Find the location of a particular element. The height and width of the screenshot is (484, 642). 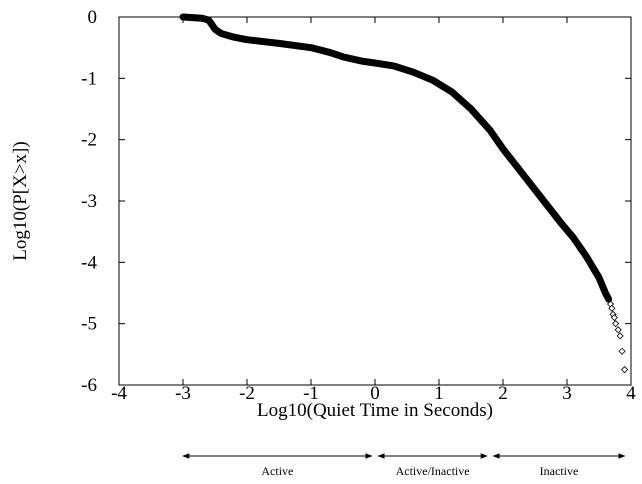

range-label: Active/Inactive is located at coordinates (433, 471).